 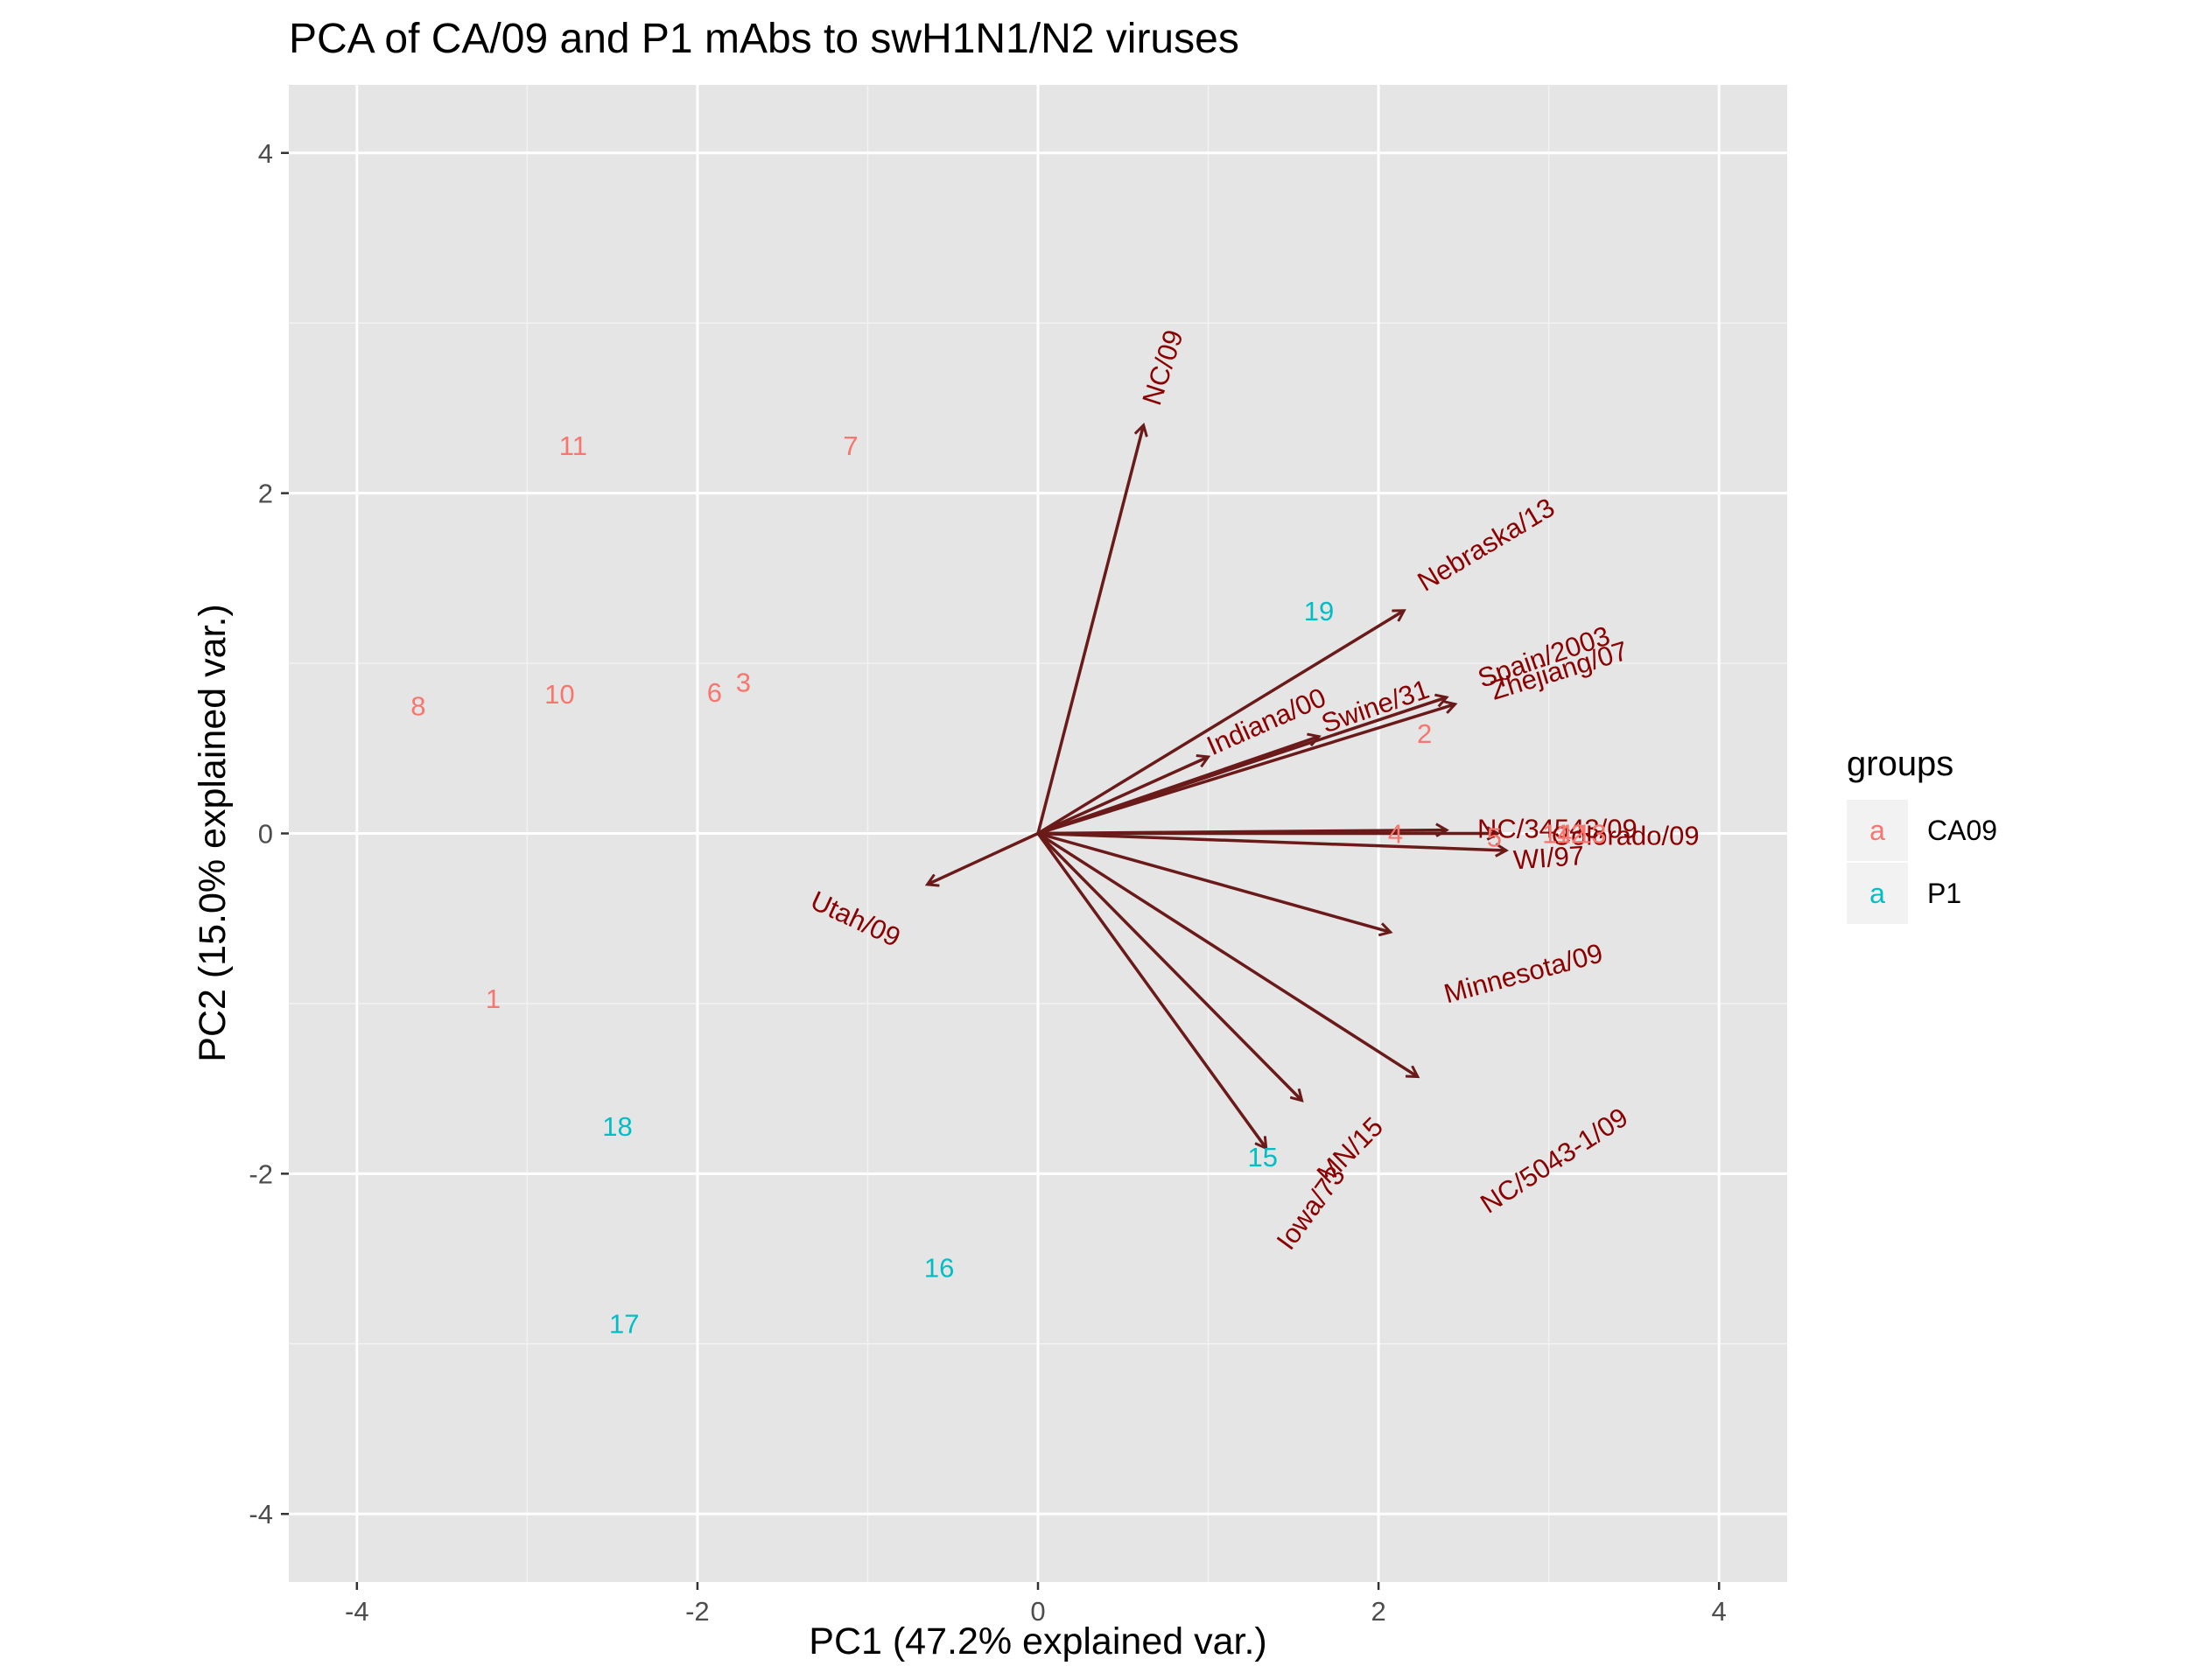 I want to click on loading-arrow-label: NC/34543/09, so click(x=1557, y=829).